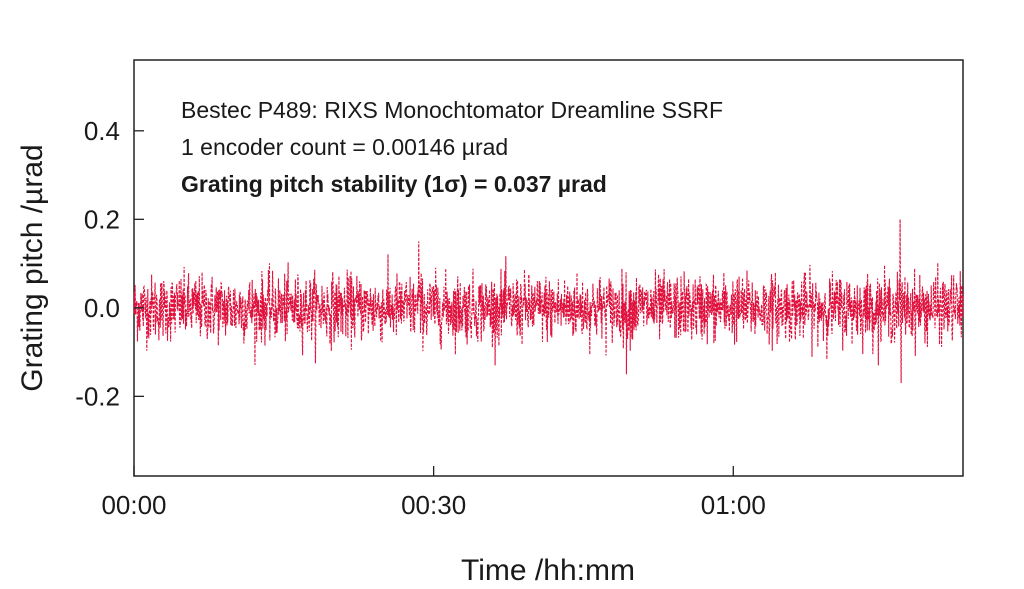 Image resolution: width=1024 pixels, height=589 pixels. Describe the element at coordinates (733, 505) in the screenshot. I see `x-tick-label: 01:00` at that location.